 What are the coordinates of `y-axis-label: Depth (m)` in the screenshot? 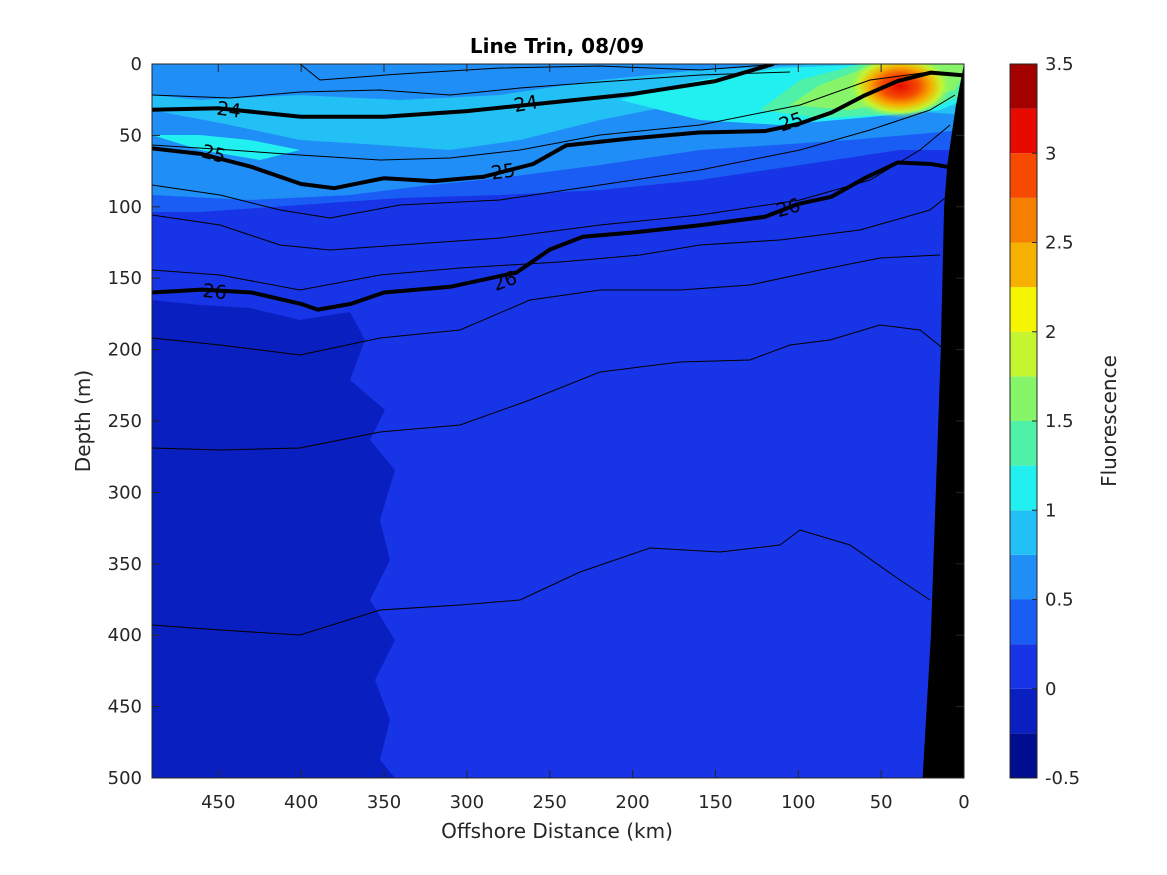 It's located at (83, 421).